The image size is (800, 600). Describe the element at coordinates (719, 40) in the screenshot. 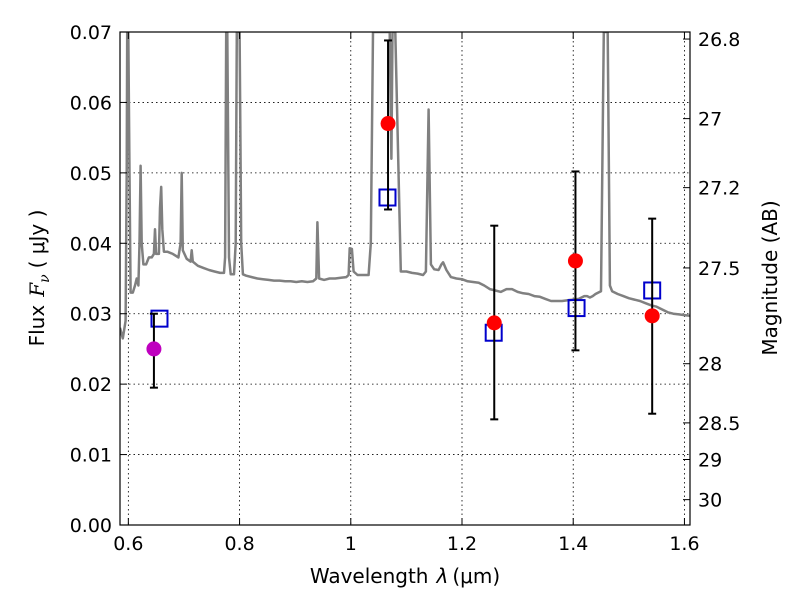

I see `mag-tick-label: 26.8` at that location.